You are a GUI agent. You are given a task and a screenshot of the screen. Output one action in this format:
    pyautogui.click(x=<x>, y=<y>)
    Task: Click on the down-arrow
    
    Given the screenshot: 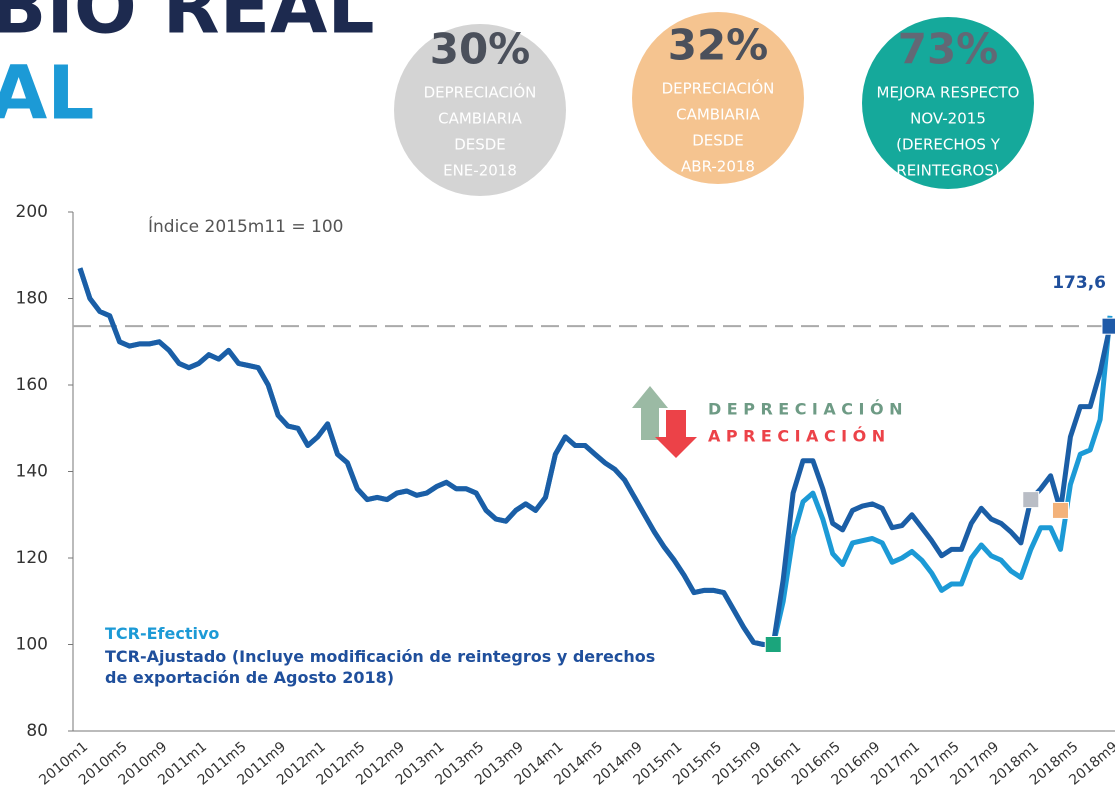 What is the action you would take?
    pyautogui.click(x=676, y=434)
    